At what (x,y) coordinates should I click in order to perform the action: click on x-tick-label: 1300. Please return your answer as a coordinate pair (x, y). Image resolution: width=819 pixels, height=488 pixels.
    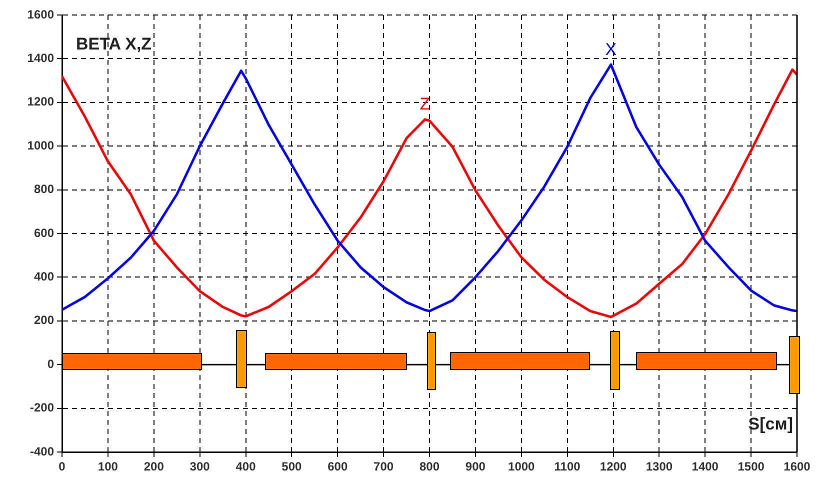
    Looking at the image, I should click on (659, 467).